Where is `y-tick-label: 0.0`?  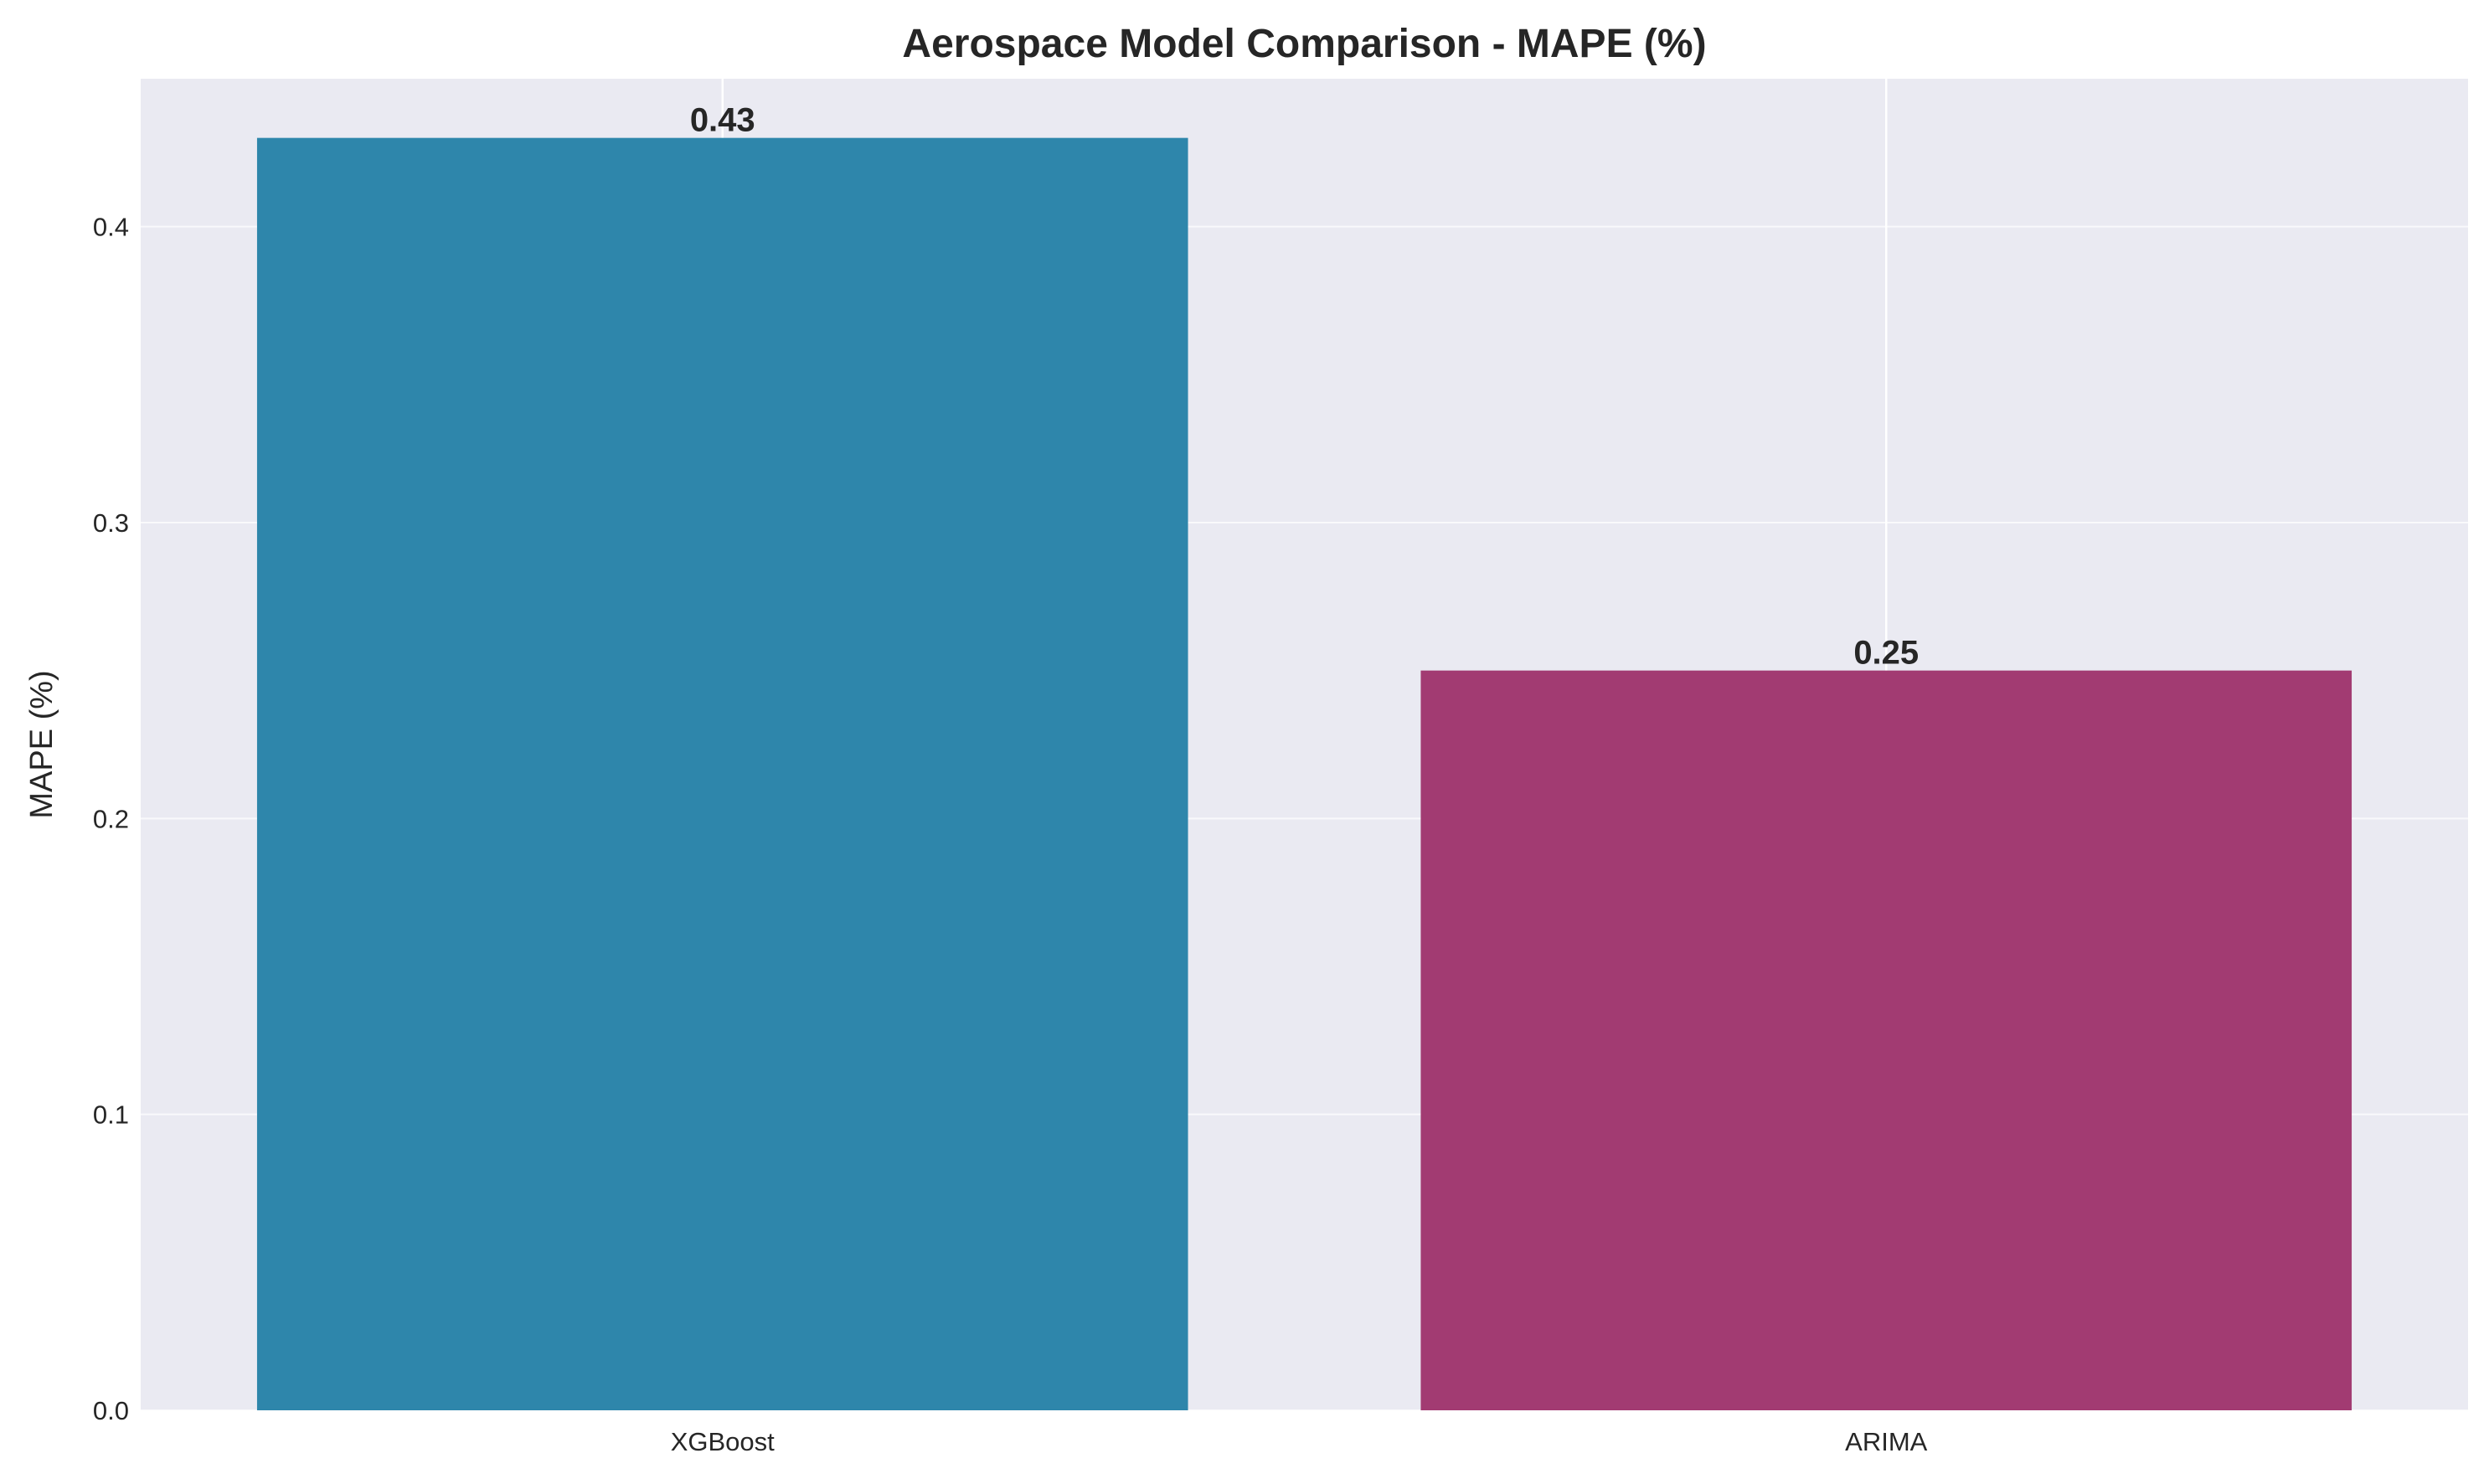
y-tick-label: 0.0 is located at coordinates (111, 1410).